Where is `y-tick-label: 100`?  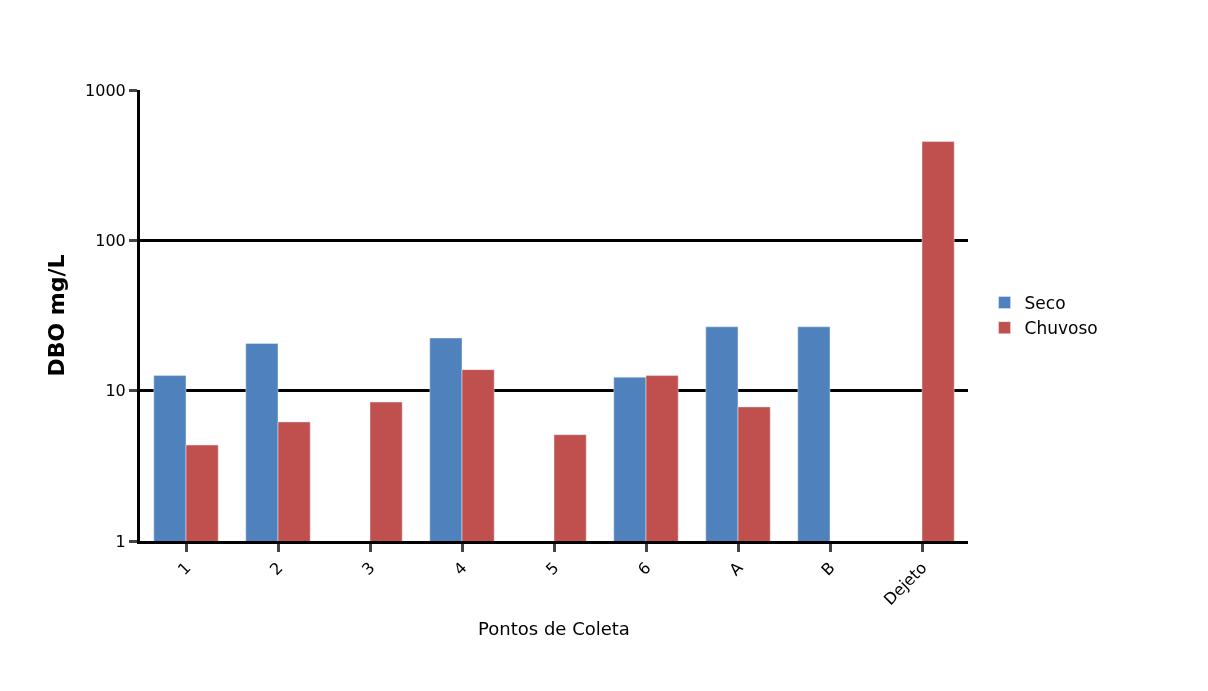
y-tick-label: 100 is located at coordinates (110, 240).